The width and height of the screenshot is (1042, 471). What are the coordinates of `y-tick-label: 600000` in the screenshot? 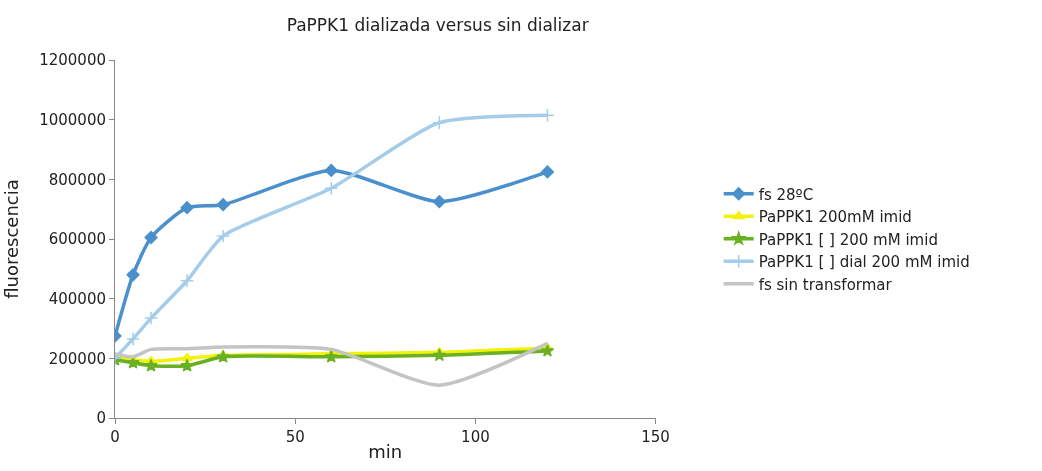 It's located at (77, 239).